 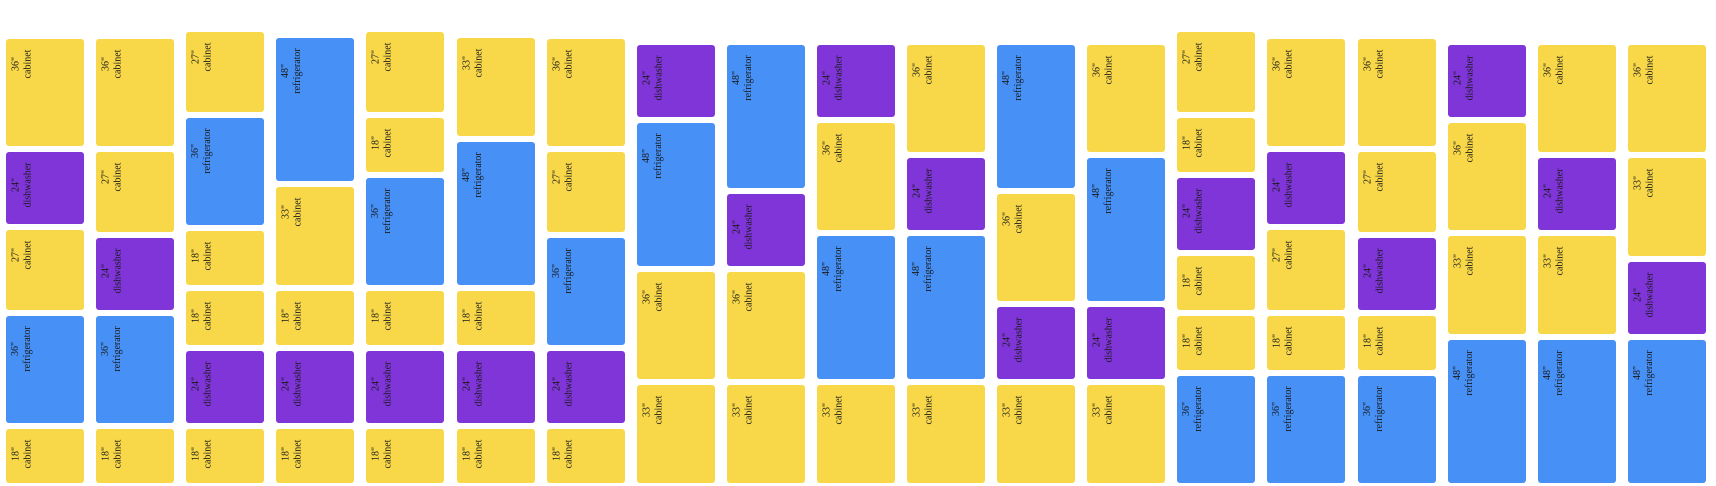 I want to click on block-size: 48", so click(x=646, y=156).